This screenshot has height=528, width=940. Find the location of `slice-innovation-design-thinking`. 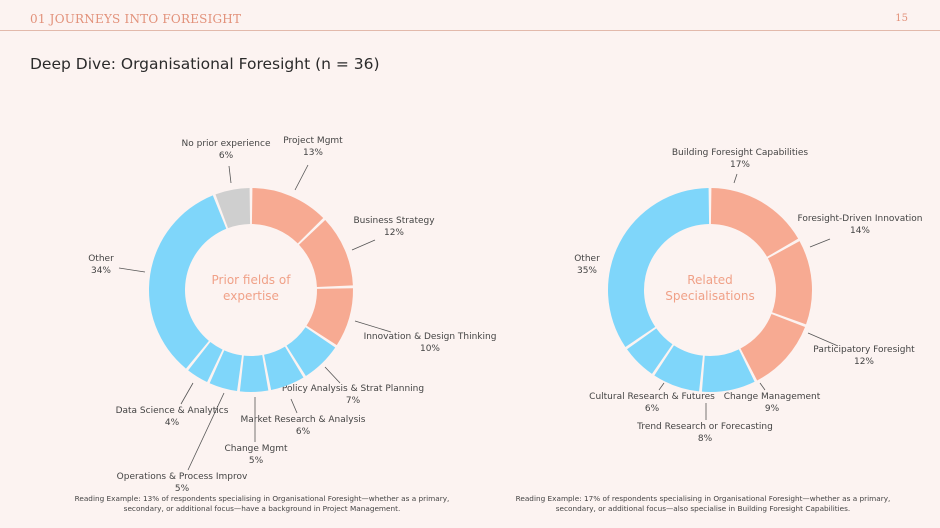

slice-innovation-design-thinking is located at coordinates (329, 317).